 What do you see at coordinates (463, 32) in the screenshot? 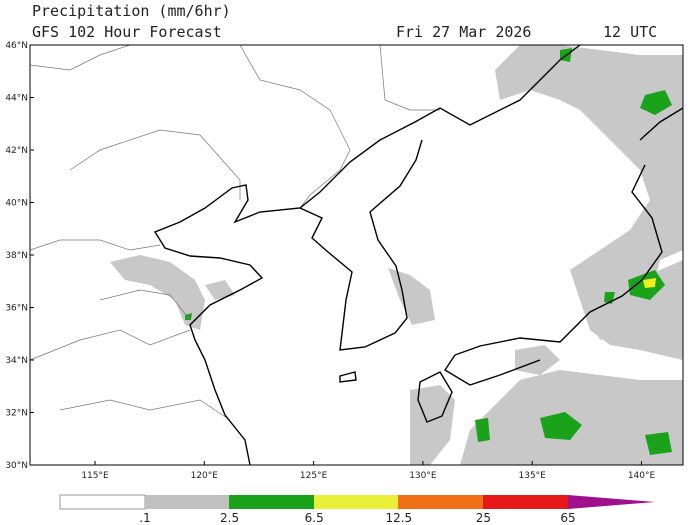
I see `date: Fri 27 Mar 2026` at bounding box center [463, 32].